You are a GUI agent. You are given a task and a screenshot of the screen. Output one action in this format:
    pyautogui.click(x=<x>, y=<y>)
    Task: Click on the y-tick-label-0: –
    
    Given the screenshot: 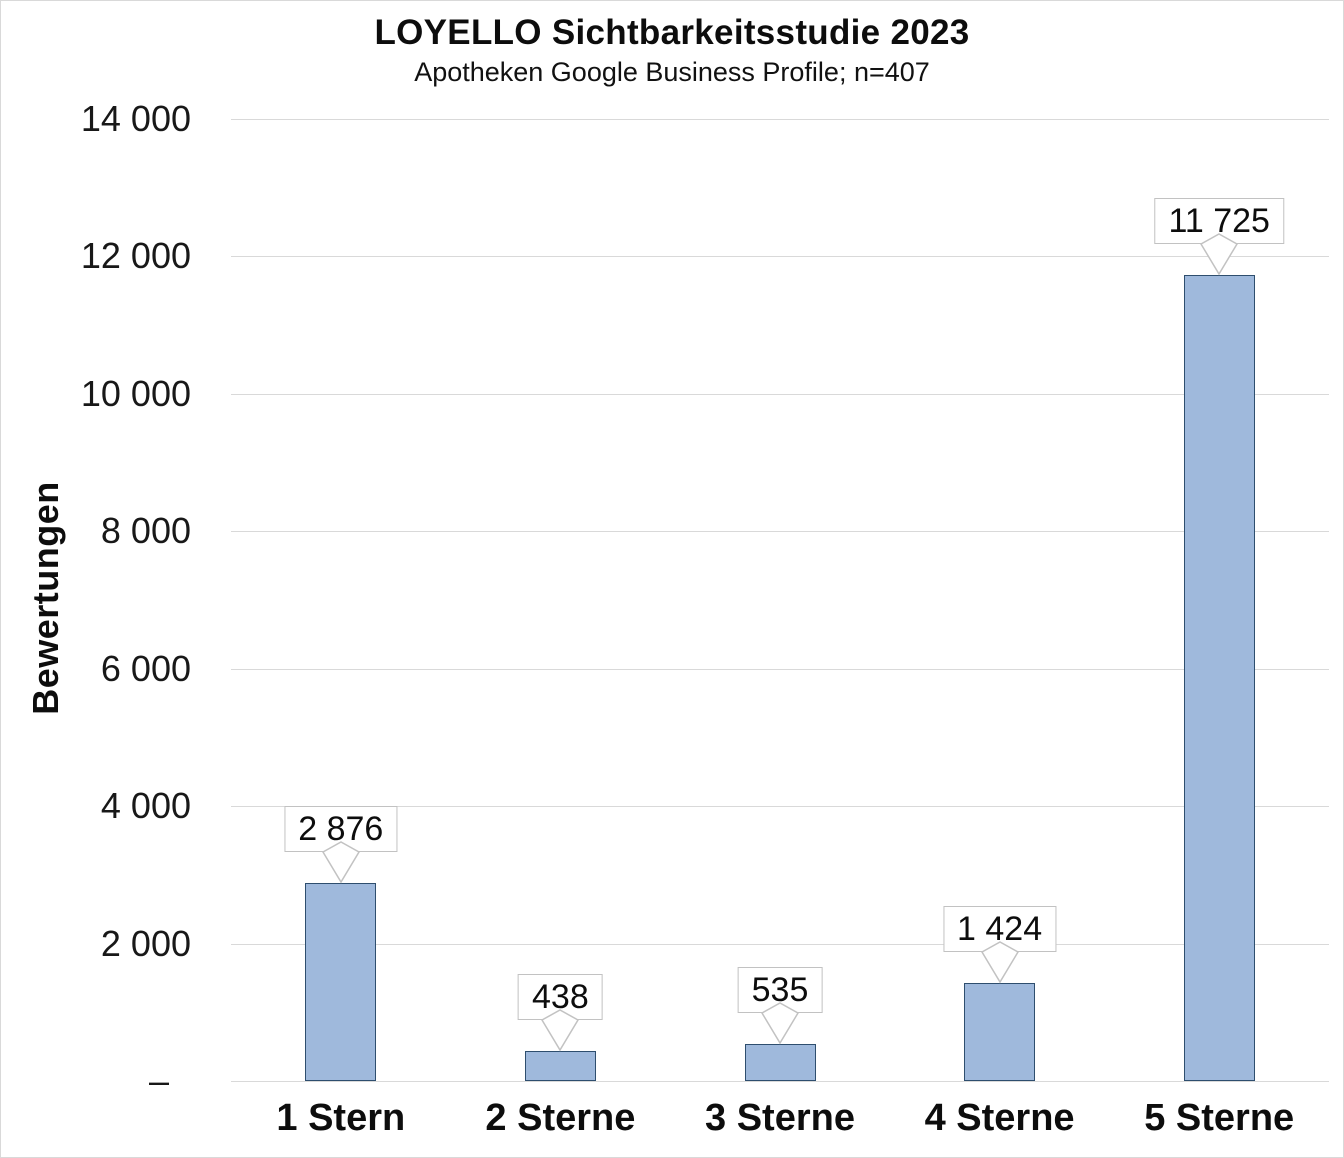 What is the action you would take?
    pyautogui.click(x=158, y=1080)
    